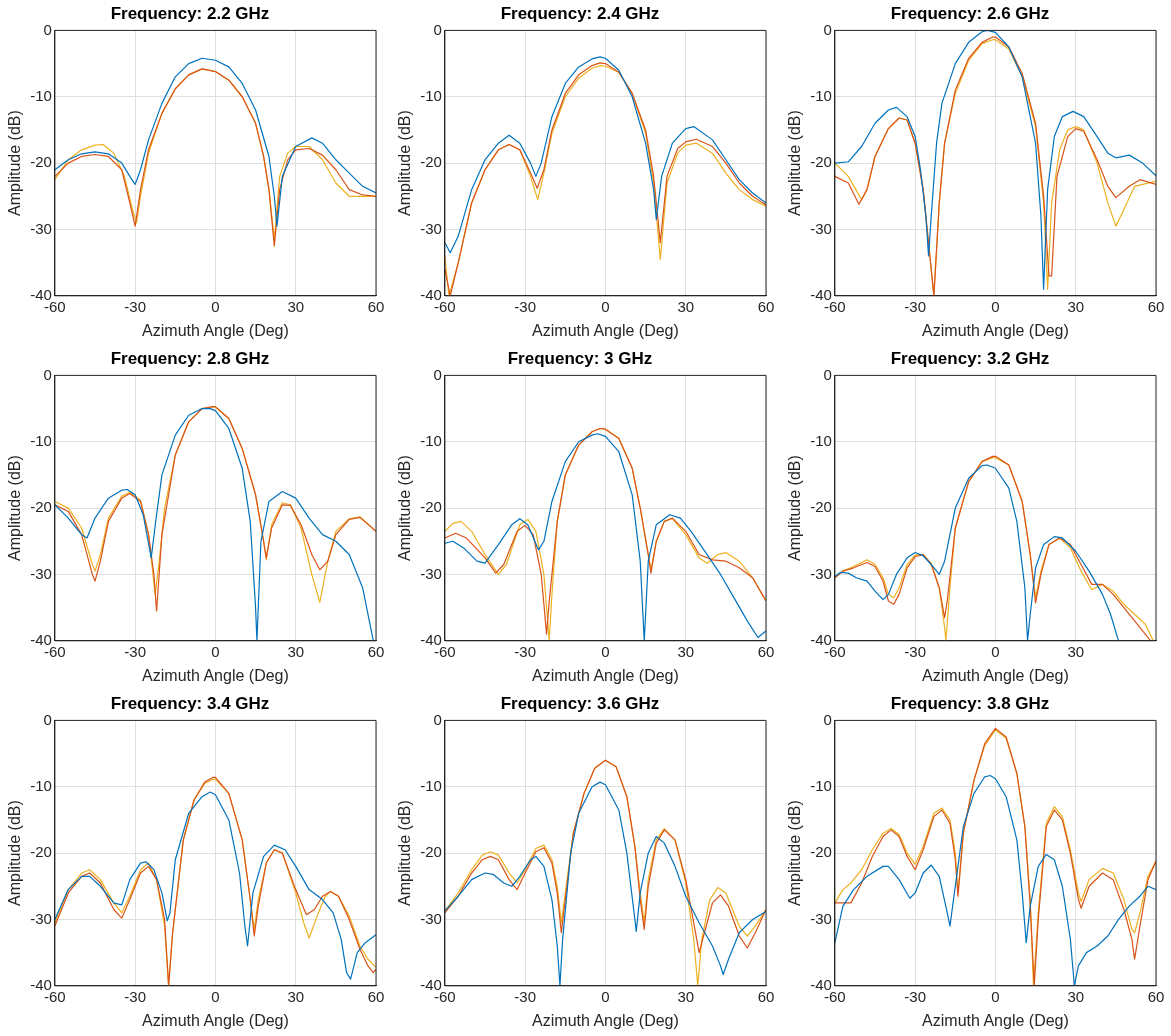 The width and height of the screenshot is (1171, 1036). What do you see at coordinates (580, 358) in the screenshot?
I see `chart-title: Frequency: 3 GHz` at bounding box center [580, 358].